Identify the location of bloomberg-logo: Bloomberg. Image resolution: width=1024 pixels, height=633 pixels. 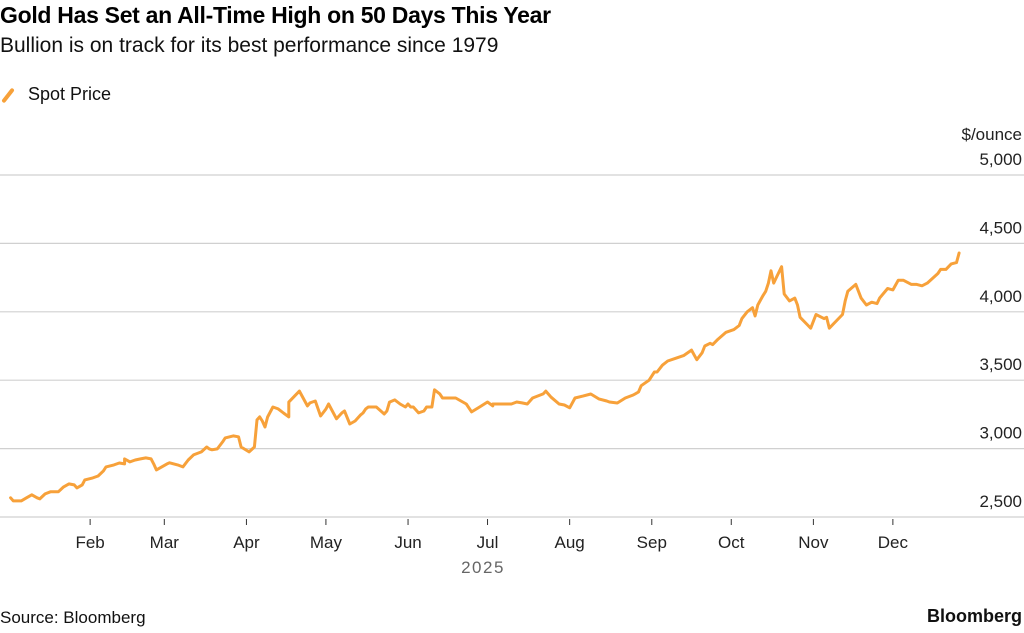
(974, 616).